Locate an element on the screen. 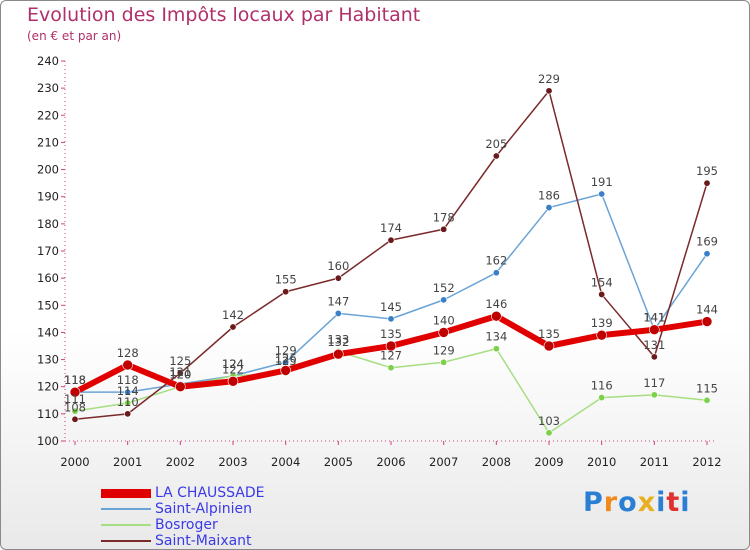  x-tick-label: 2009 is located at coordinates (548, 462).